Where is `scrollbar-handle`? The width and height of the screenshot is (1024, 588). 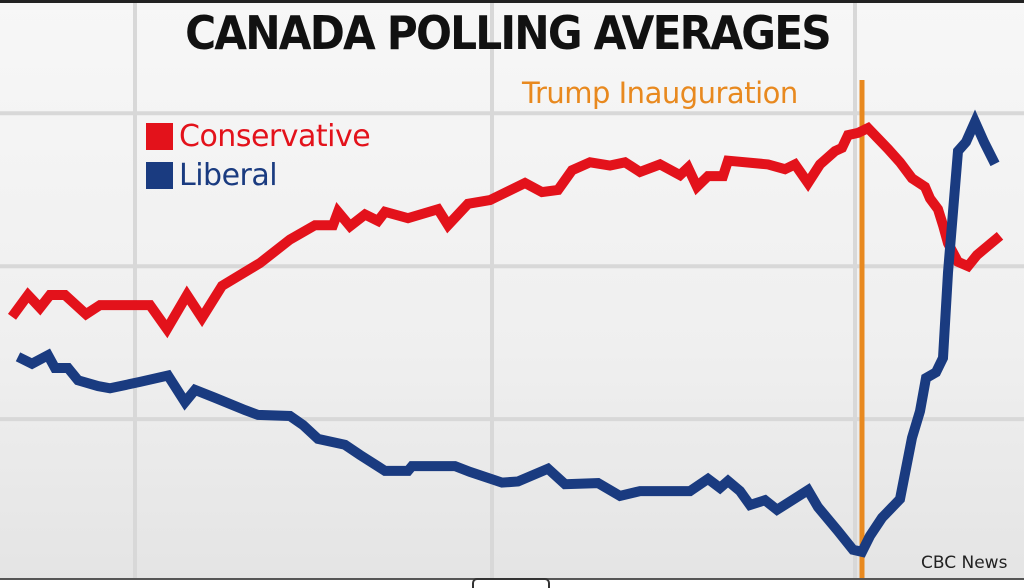
scrollbar-handle is located at coordinates (511, 583).